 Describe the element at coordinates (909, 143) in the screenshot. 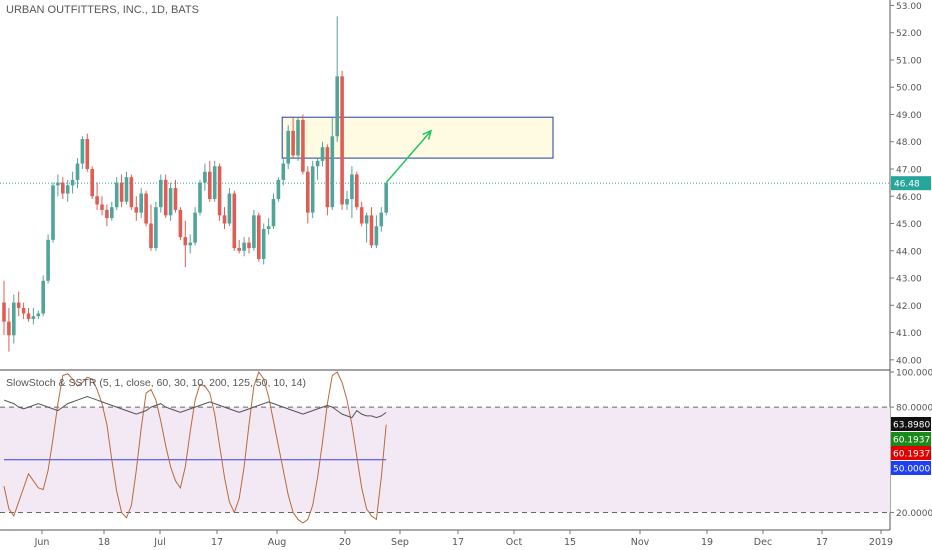

I see `price-tick-label: 48.00` at that location.